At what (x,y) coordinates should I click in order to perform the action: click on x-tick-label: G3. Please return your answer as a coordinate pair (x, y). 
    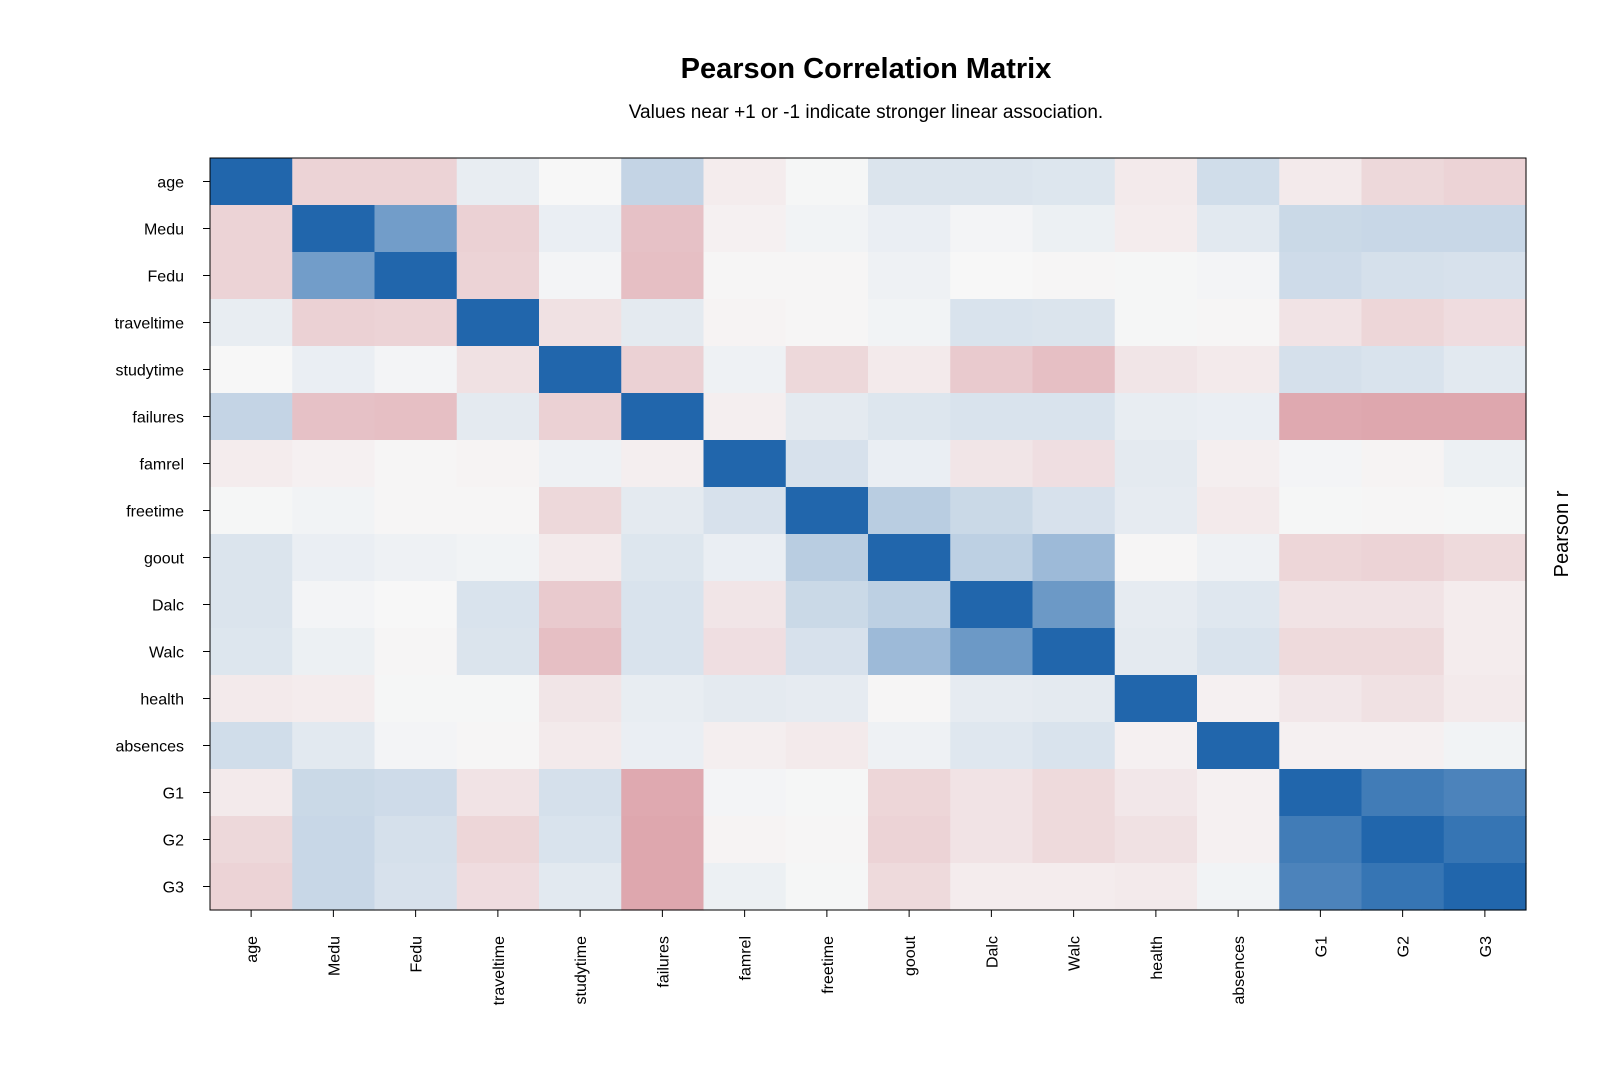
    Looking at the image, I should click on (1486, 946).